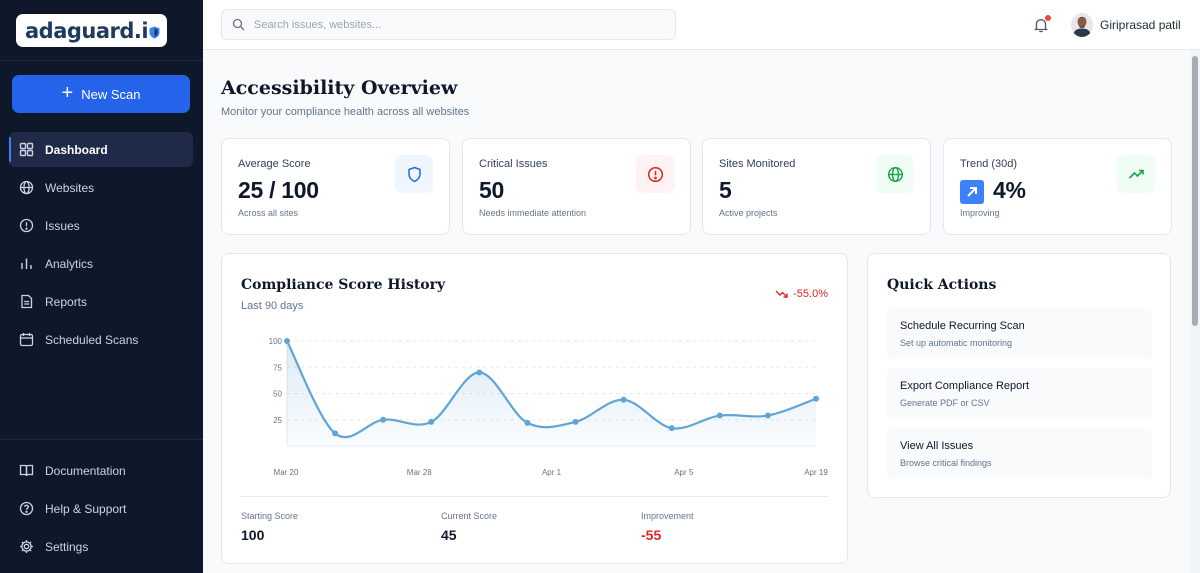 The width and height of the screenshot is (1200, 573). What do you see at coordinates (945, 403) in the screenshot?
I see `action-subtitle: Generate PDF or CSV` at bounding box center [945, 403].